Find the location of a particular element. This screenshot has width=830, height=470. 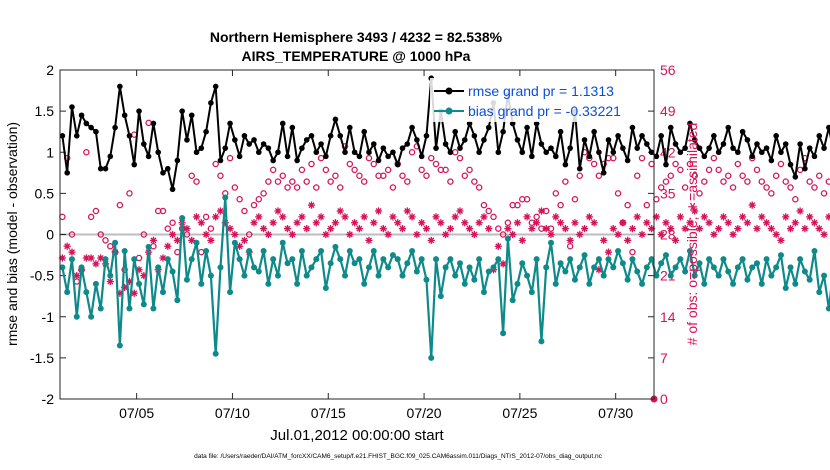

y-tick-label: 2 is located at coordinates (50, 70).